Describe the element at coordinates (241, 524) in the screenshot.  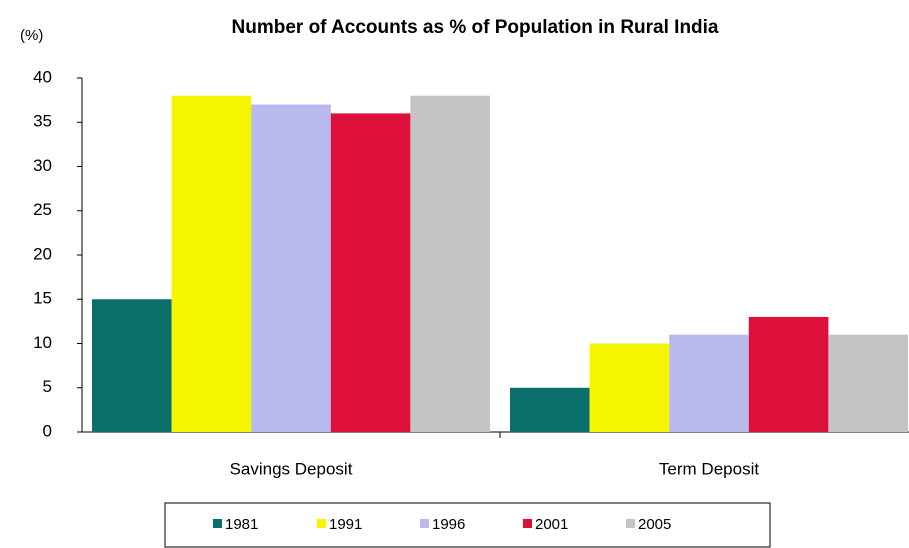
I see `legend-label: 1981` at that location.